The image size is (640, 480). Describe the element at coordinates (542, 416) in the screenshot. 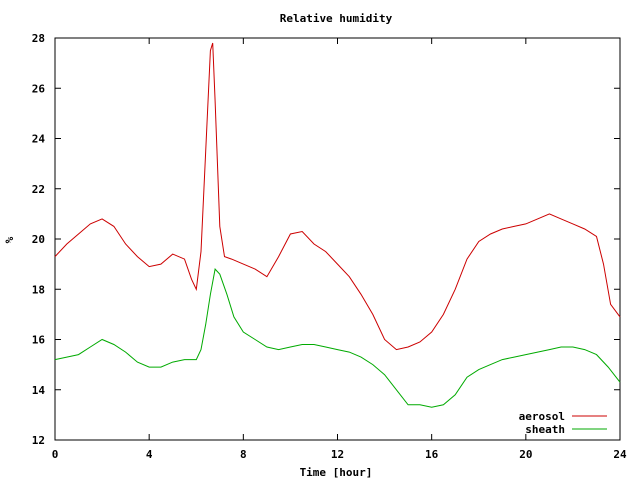

I see `legend-label-aerosol: aerosol` at that location.